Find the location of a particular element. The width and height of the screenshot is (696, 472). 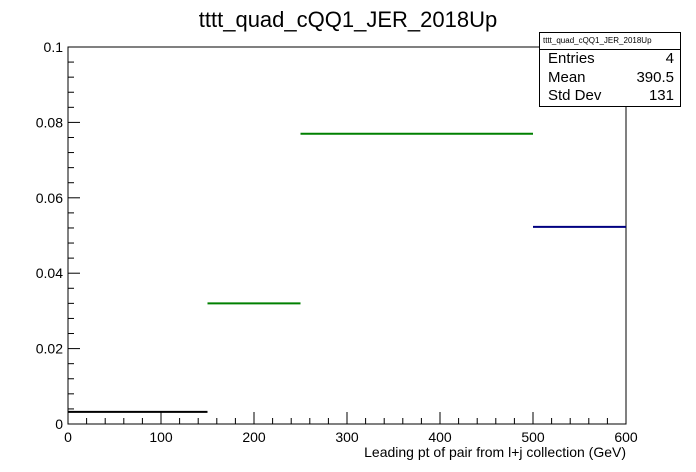

stats-row-mean: Mean 390.5 is located at coordinates (610, 78).